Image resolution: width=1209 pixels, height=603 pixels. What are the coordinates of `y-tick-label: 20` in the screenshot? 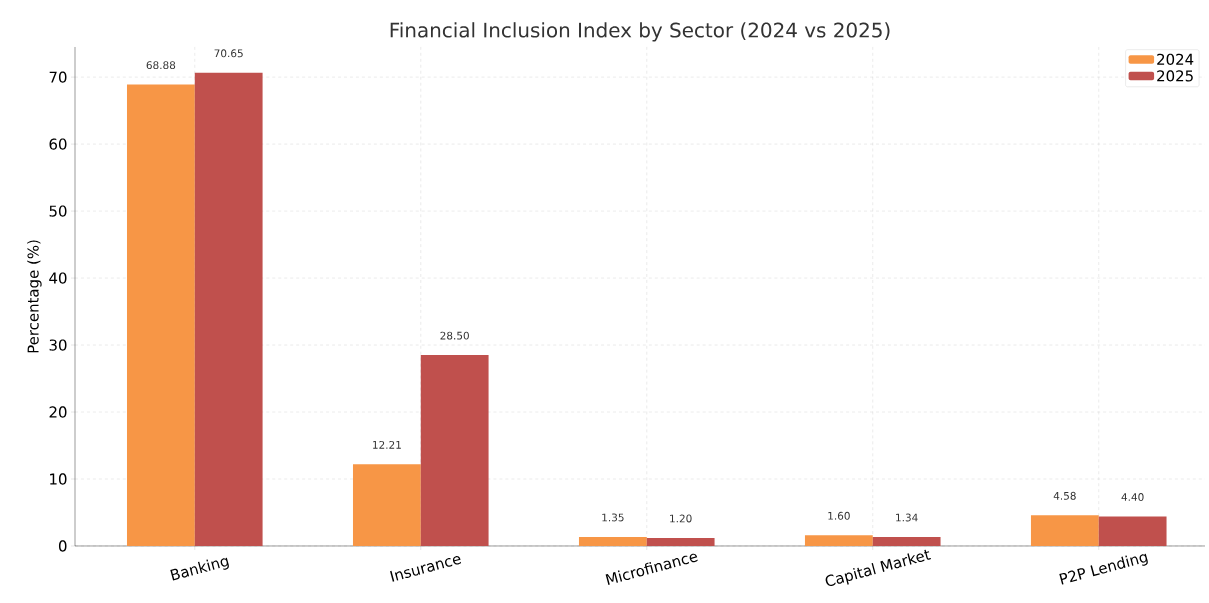 It's located at (58, 412).